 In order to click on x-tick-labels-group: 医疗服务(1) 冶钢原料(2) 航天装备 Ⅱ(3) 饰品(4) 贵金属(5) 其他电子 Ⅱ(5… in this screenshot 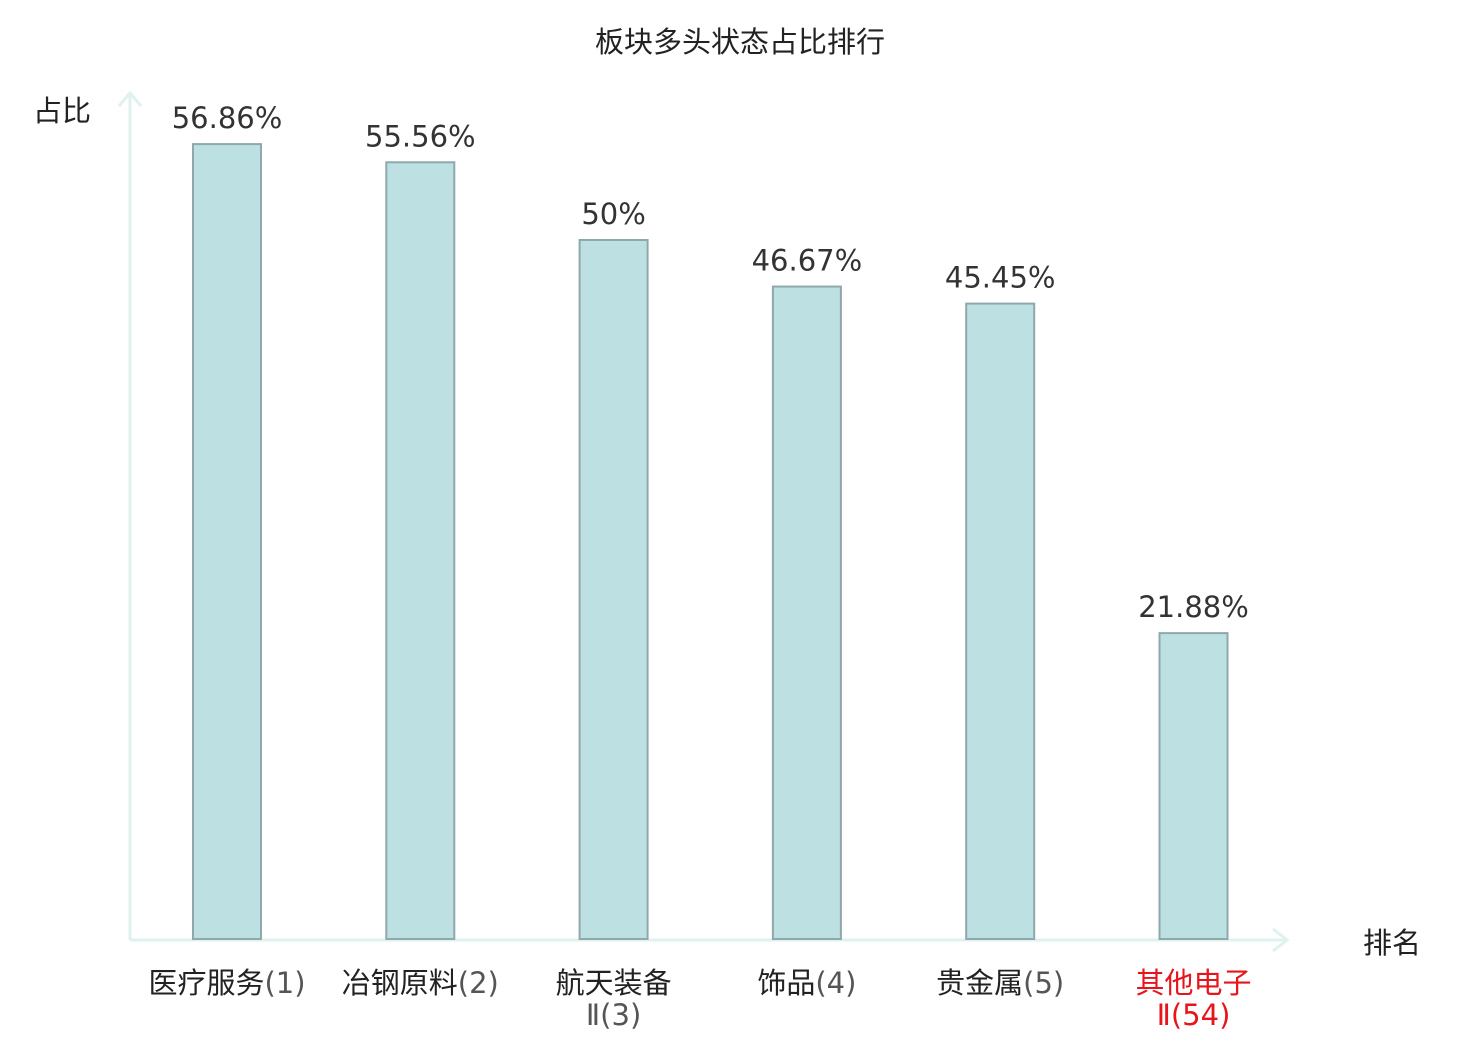, I will do `click(699, 999)`.